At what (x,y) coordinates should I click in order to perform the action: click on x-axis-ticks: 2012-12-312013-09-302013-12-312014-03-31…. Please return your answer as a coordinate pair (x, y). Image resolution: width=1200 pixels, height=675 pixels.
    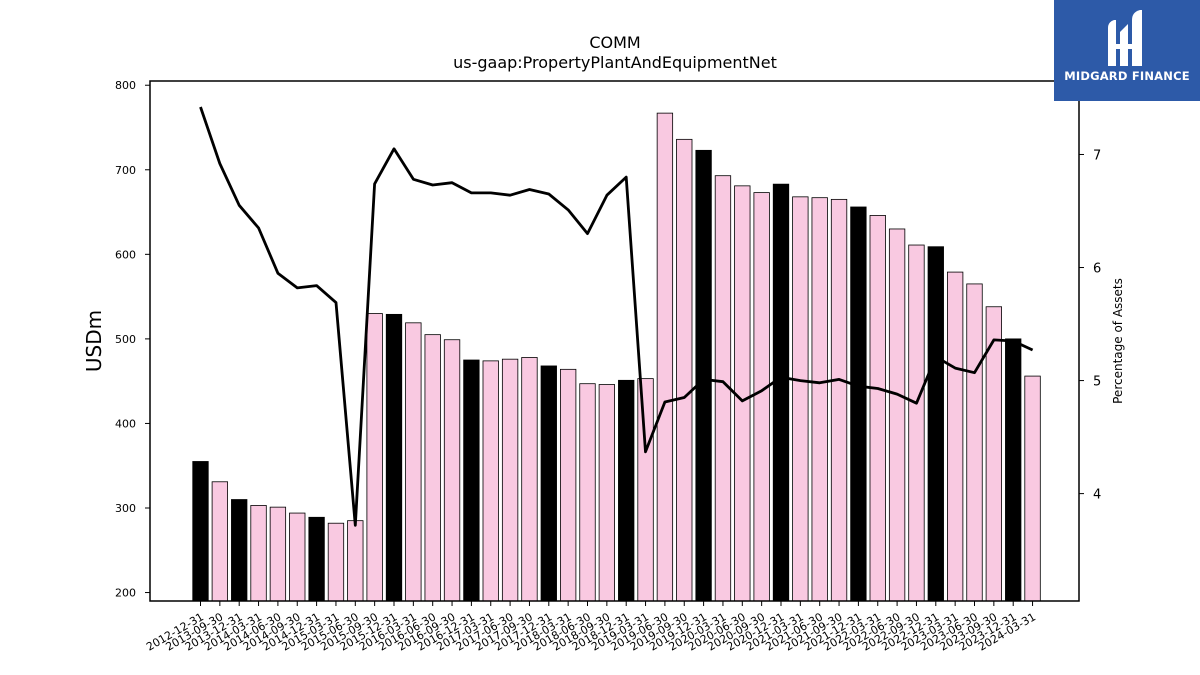
    Looking at the image, I should click on (591, 627).